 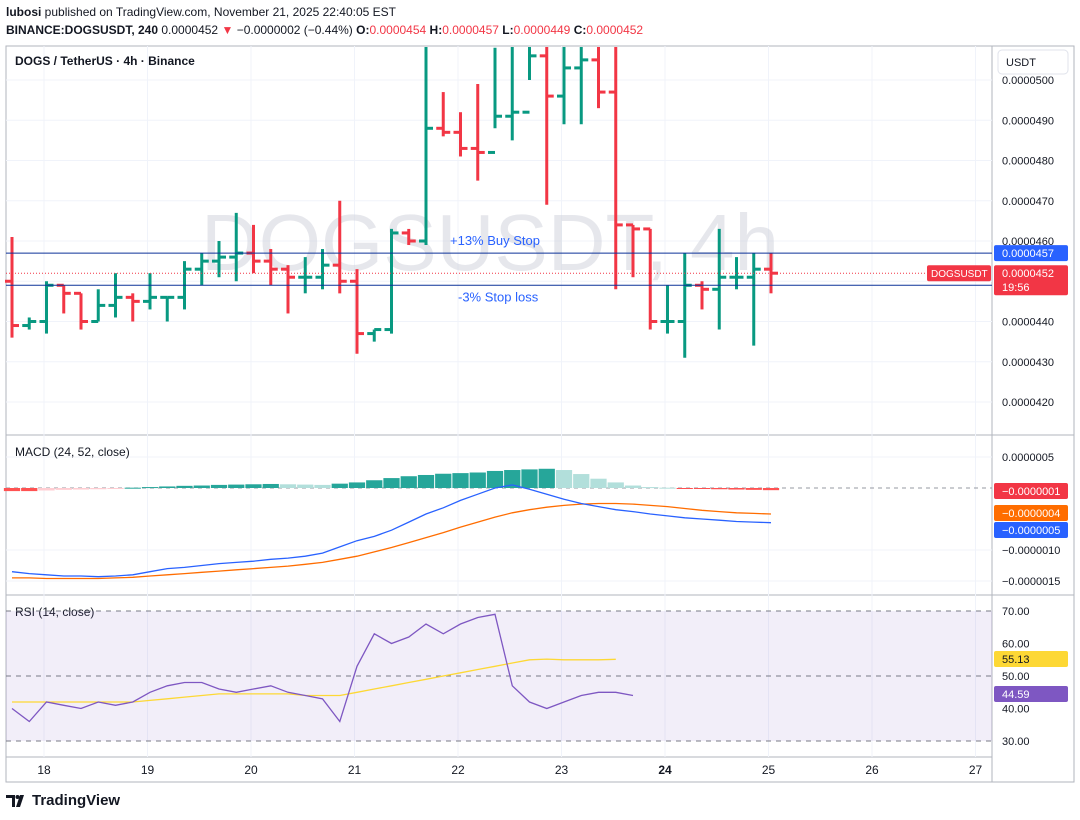 I want to click on price-level-tag: 0.0000457, so click(x=1028, y=254).